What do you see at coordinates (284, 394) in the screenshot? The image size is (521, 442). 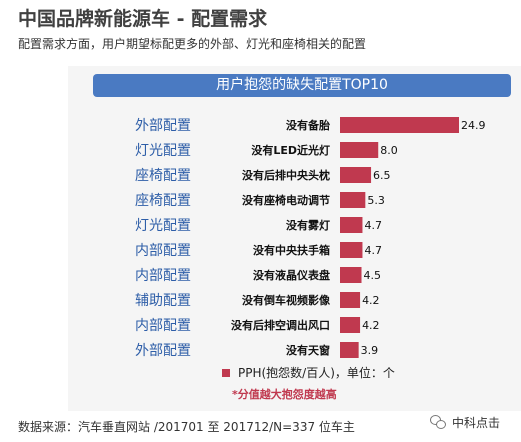 I see `chart-note: *分值越大抱怨度越高` at bounding box center [284, 394].